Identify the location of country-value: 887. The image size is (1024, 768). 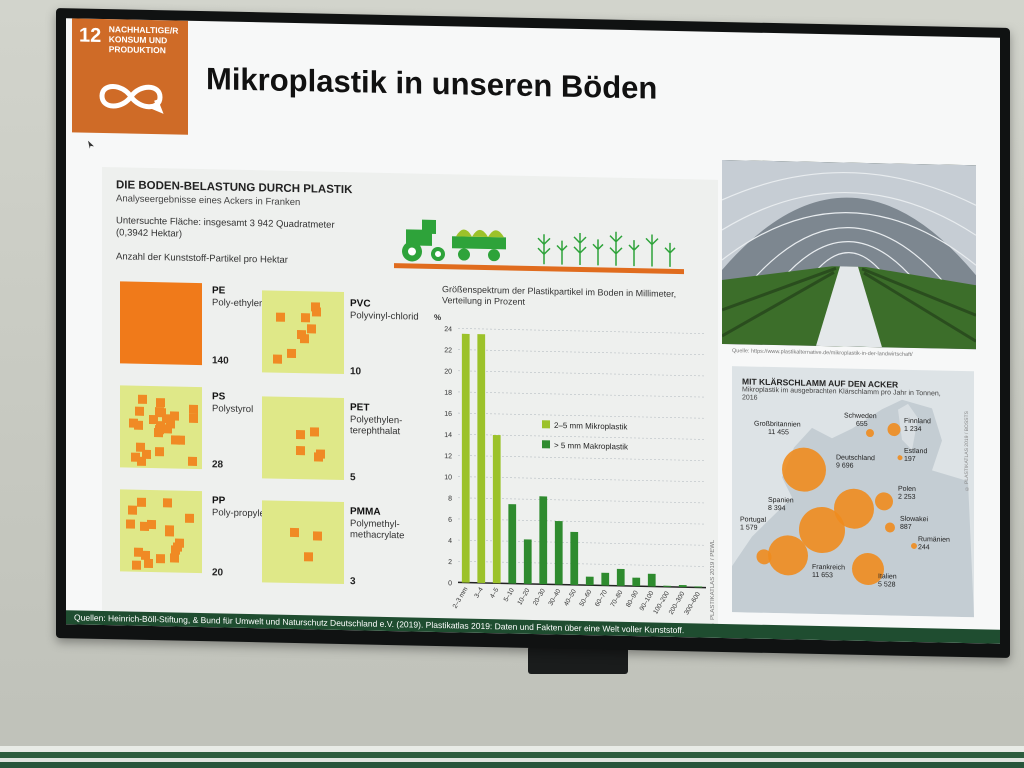
(906, 527).